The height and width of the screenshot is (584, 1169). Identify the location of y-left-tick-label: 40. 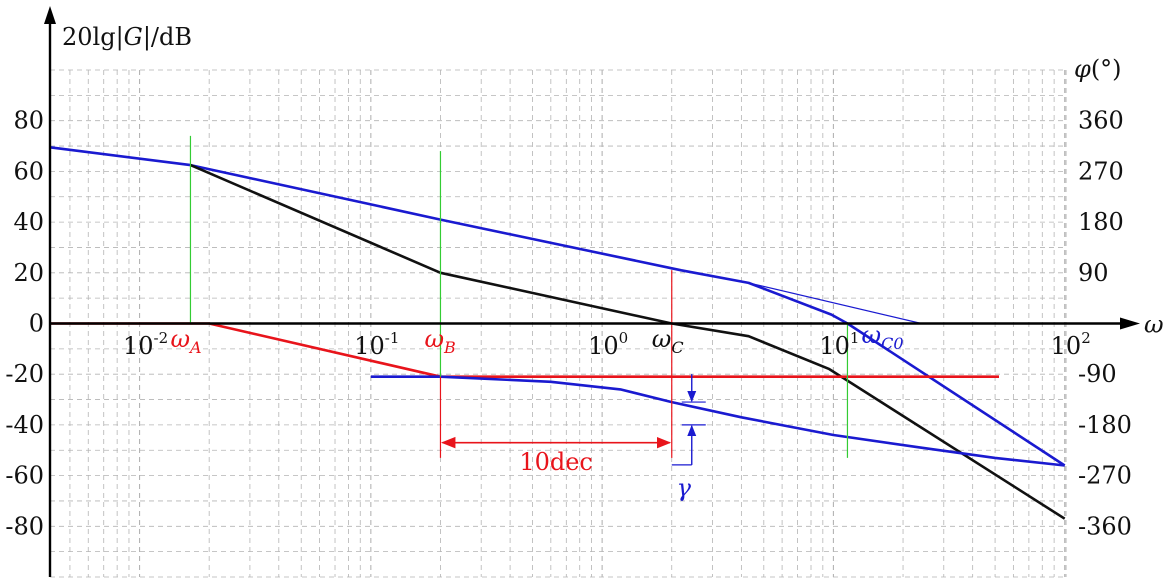
(28, 222).